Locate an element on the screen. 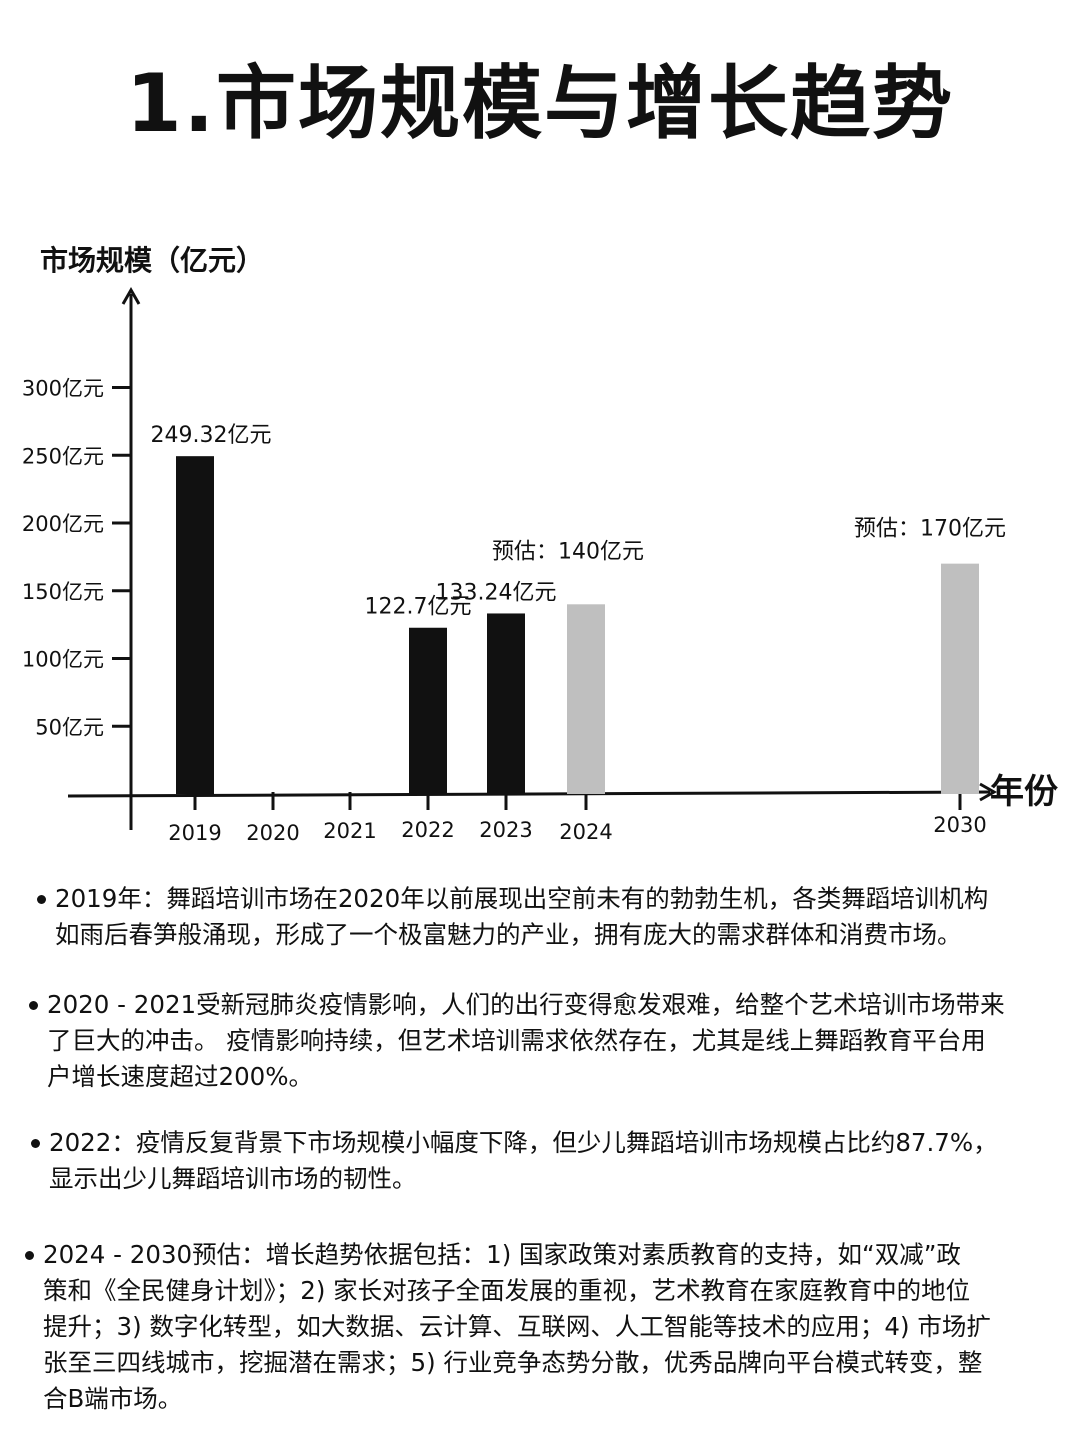  y-axis-label: 市场规模（亿元） is located at coordinates (152, 260).